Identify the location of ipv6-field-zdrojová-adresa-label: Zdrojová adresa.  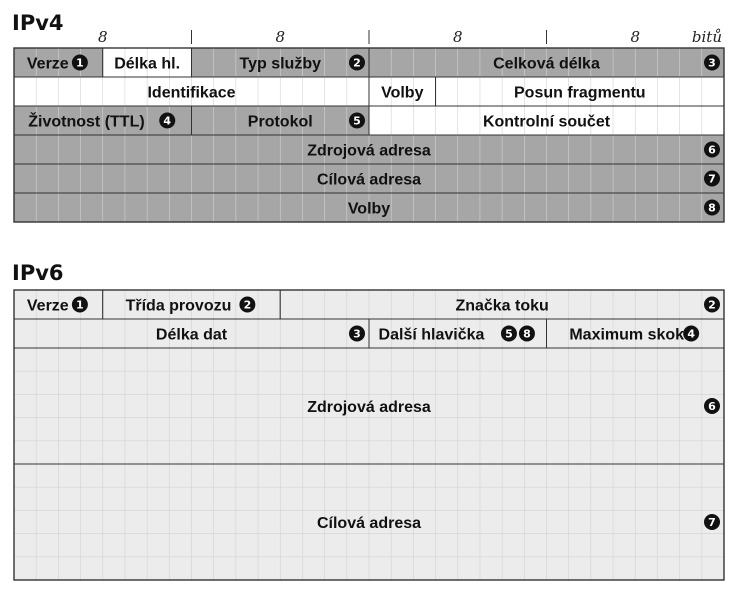
(369, 407).